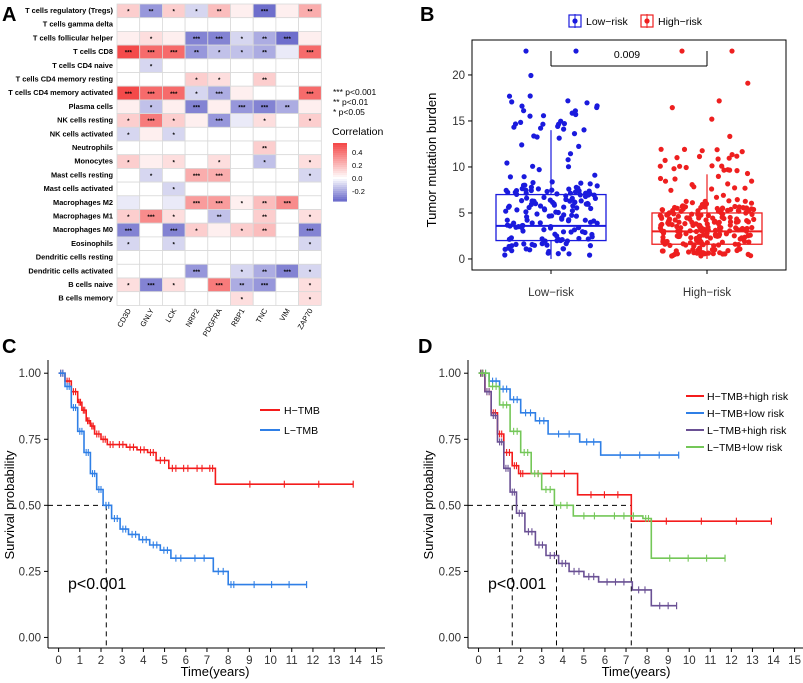 Image resolution: width=803 pixels, height=683 pixels. I want to click on km-xtick-label: 2, so click(101, 661).